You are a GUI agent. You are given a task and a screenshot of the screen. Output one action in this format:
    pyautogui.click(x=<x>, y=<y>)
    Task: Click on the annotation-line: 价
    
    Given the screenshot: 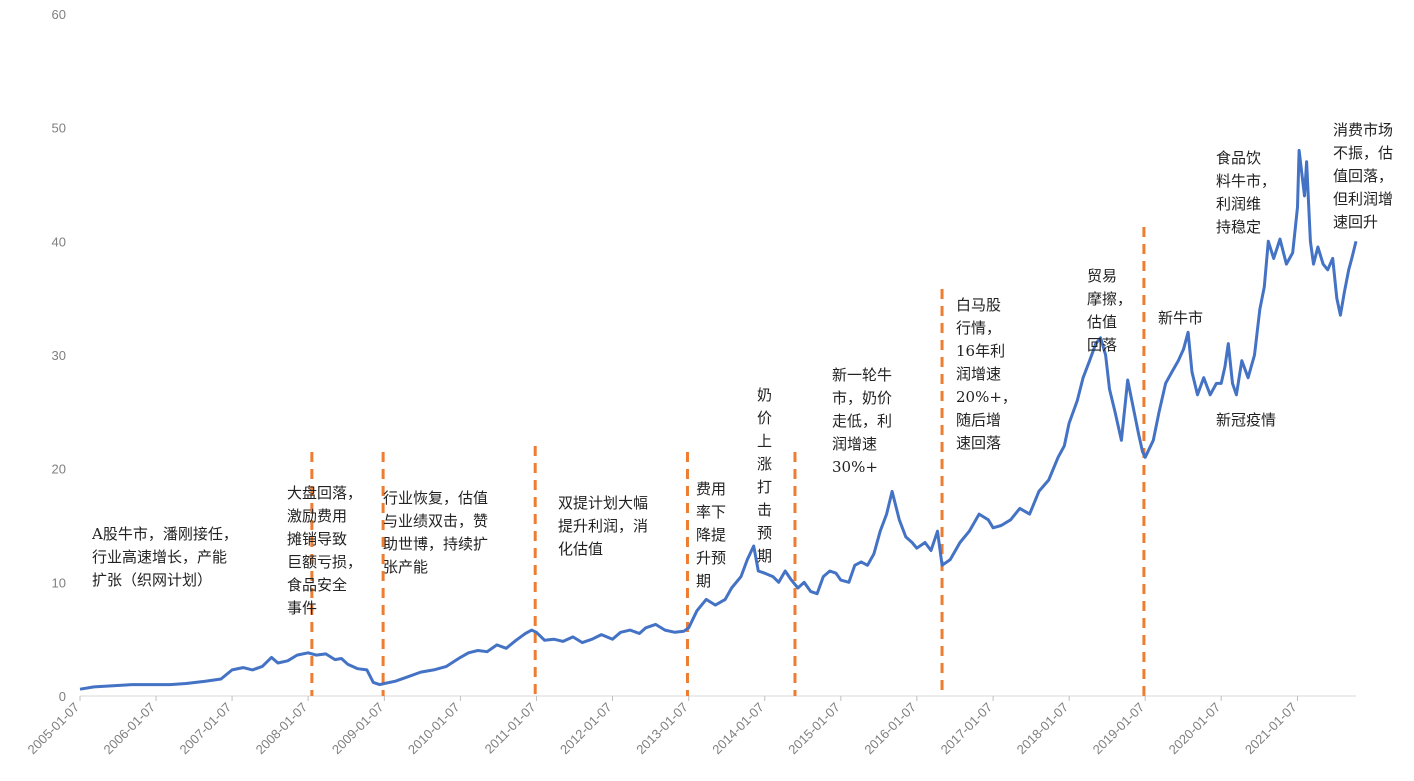 What is the action you would take?
    pyautogui.click(x=764, y=418)
    